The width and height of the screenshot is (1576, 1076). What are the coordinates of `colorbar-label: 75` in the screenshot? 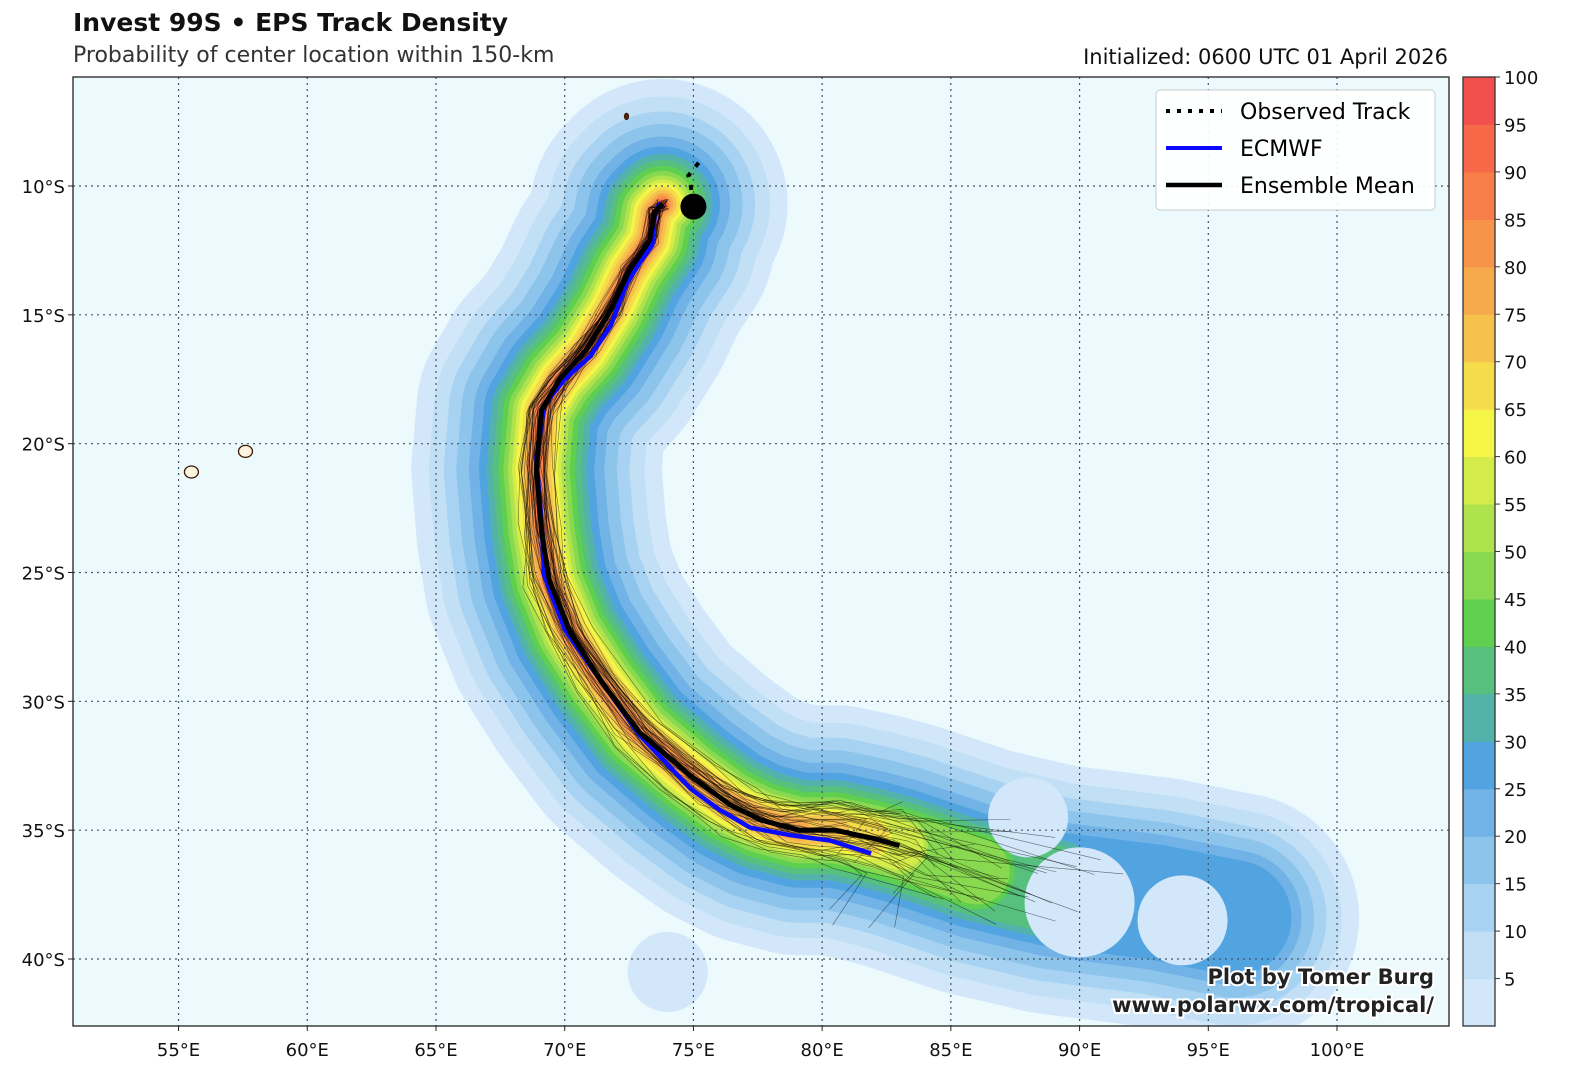 It's located at (1515, 315).